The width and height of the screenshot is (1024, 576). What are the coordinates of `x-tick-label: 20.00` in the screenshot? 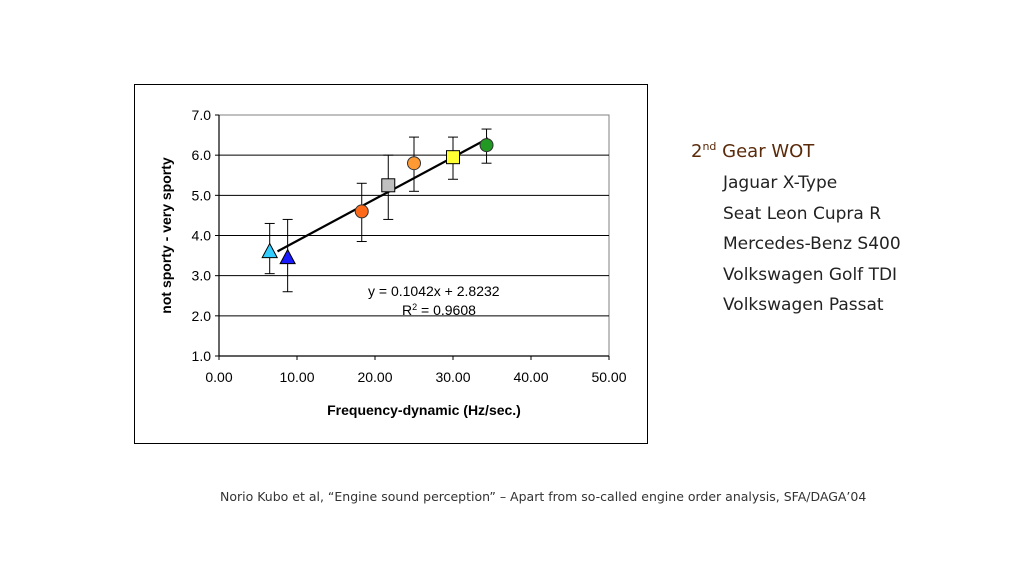 It's located at (374, 377).